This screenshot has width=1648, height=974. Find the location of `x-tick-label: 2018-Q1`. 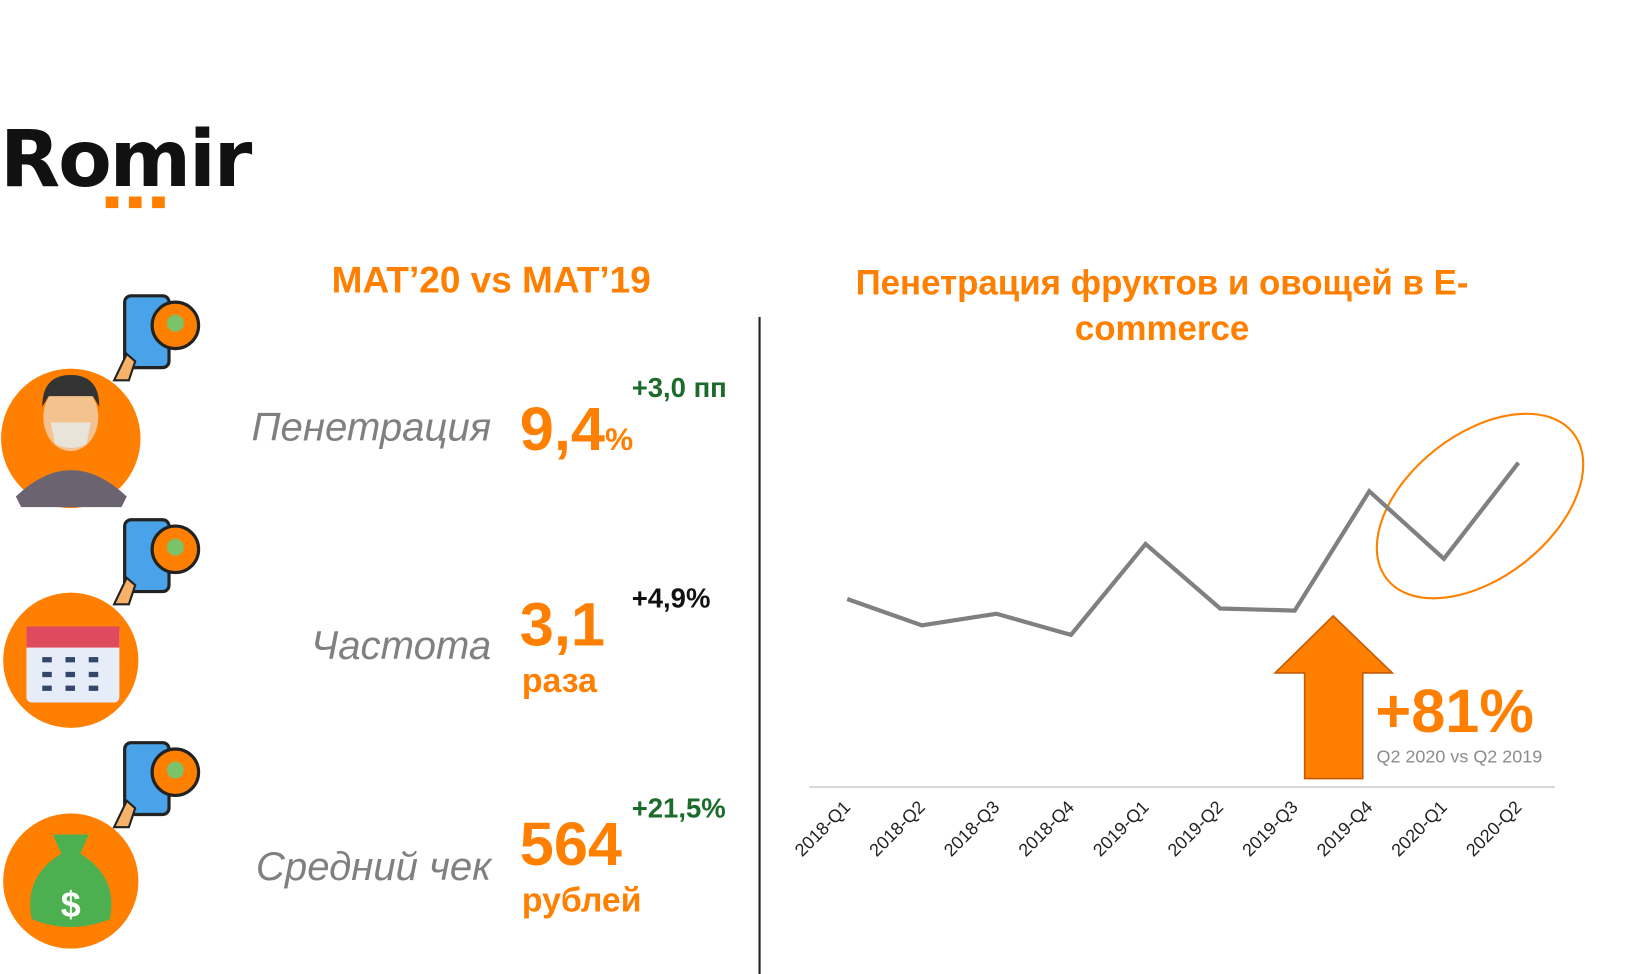

x-tick-label: 2018-Q1 is located at coordinates (823, 829).